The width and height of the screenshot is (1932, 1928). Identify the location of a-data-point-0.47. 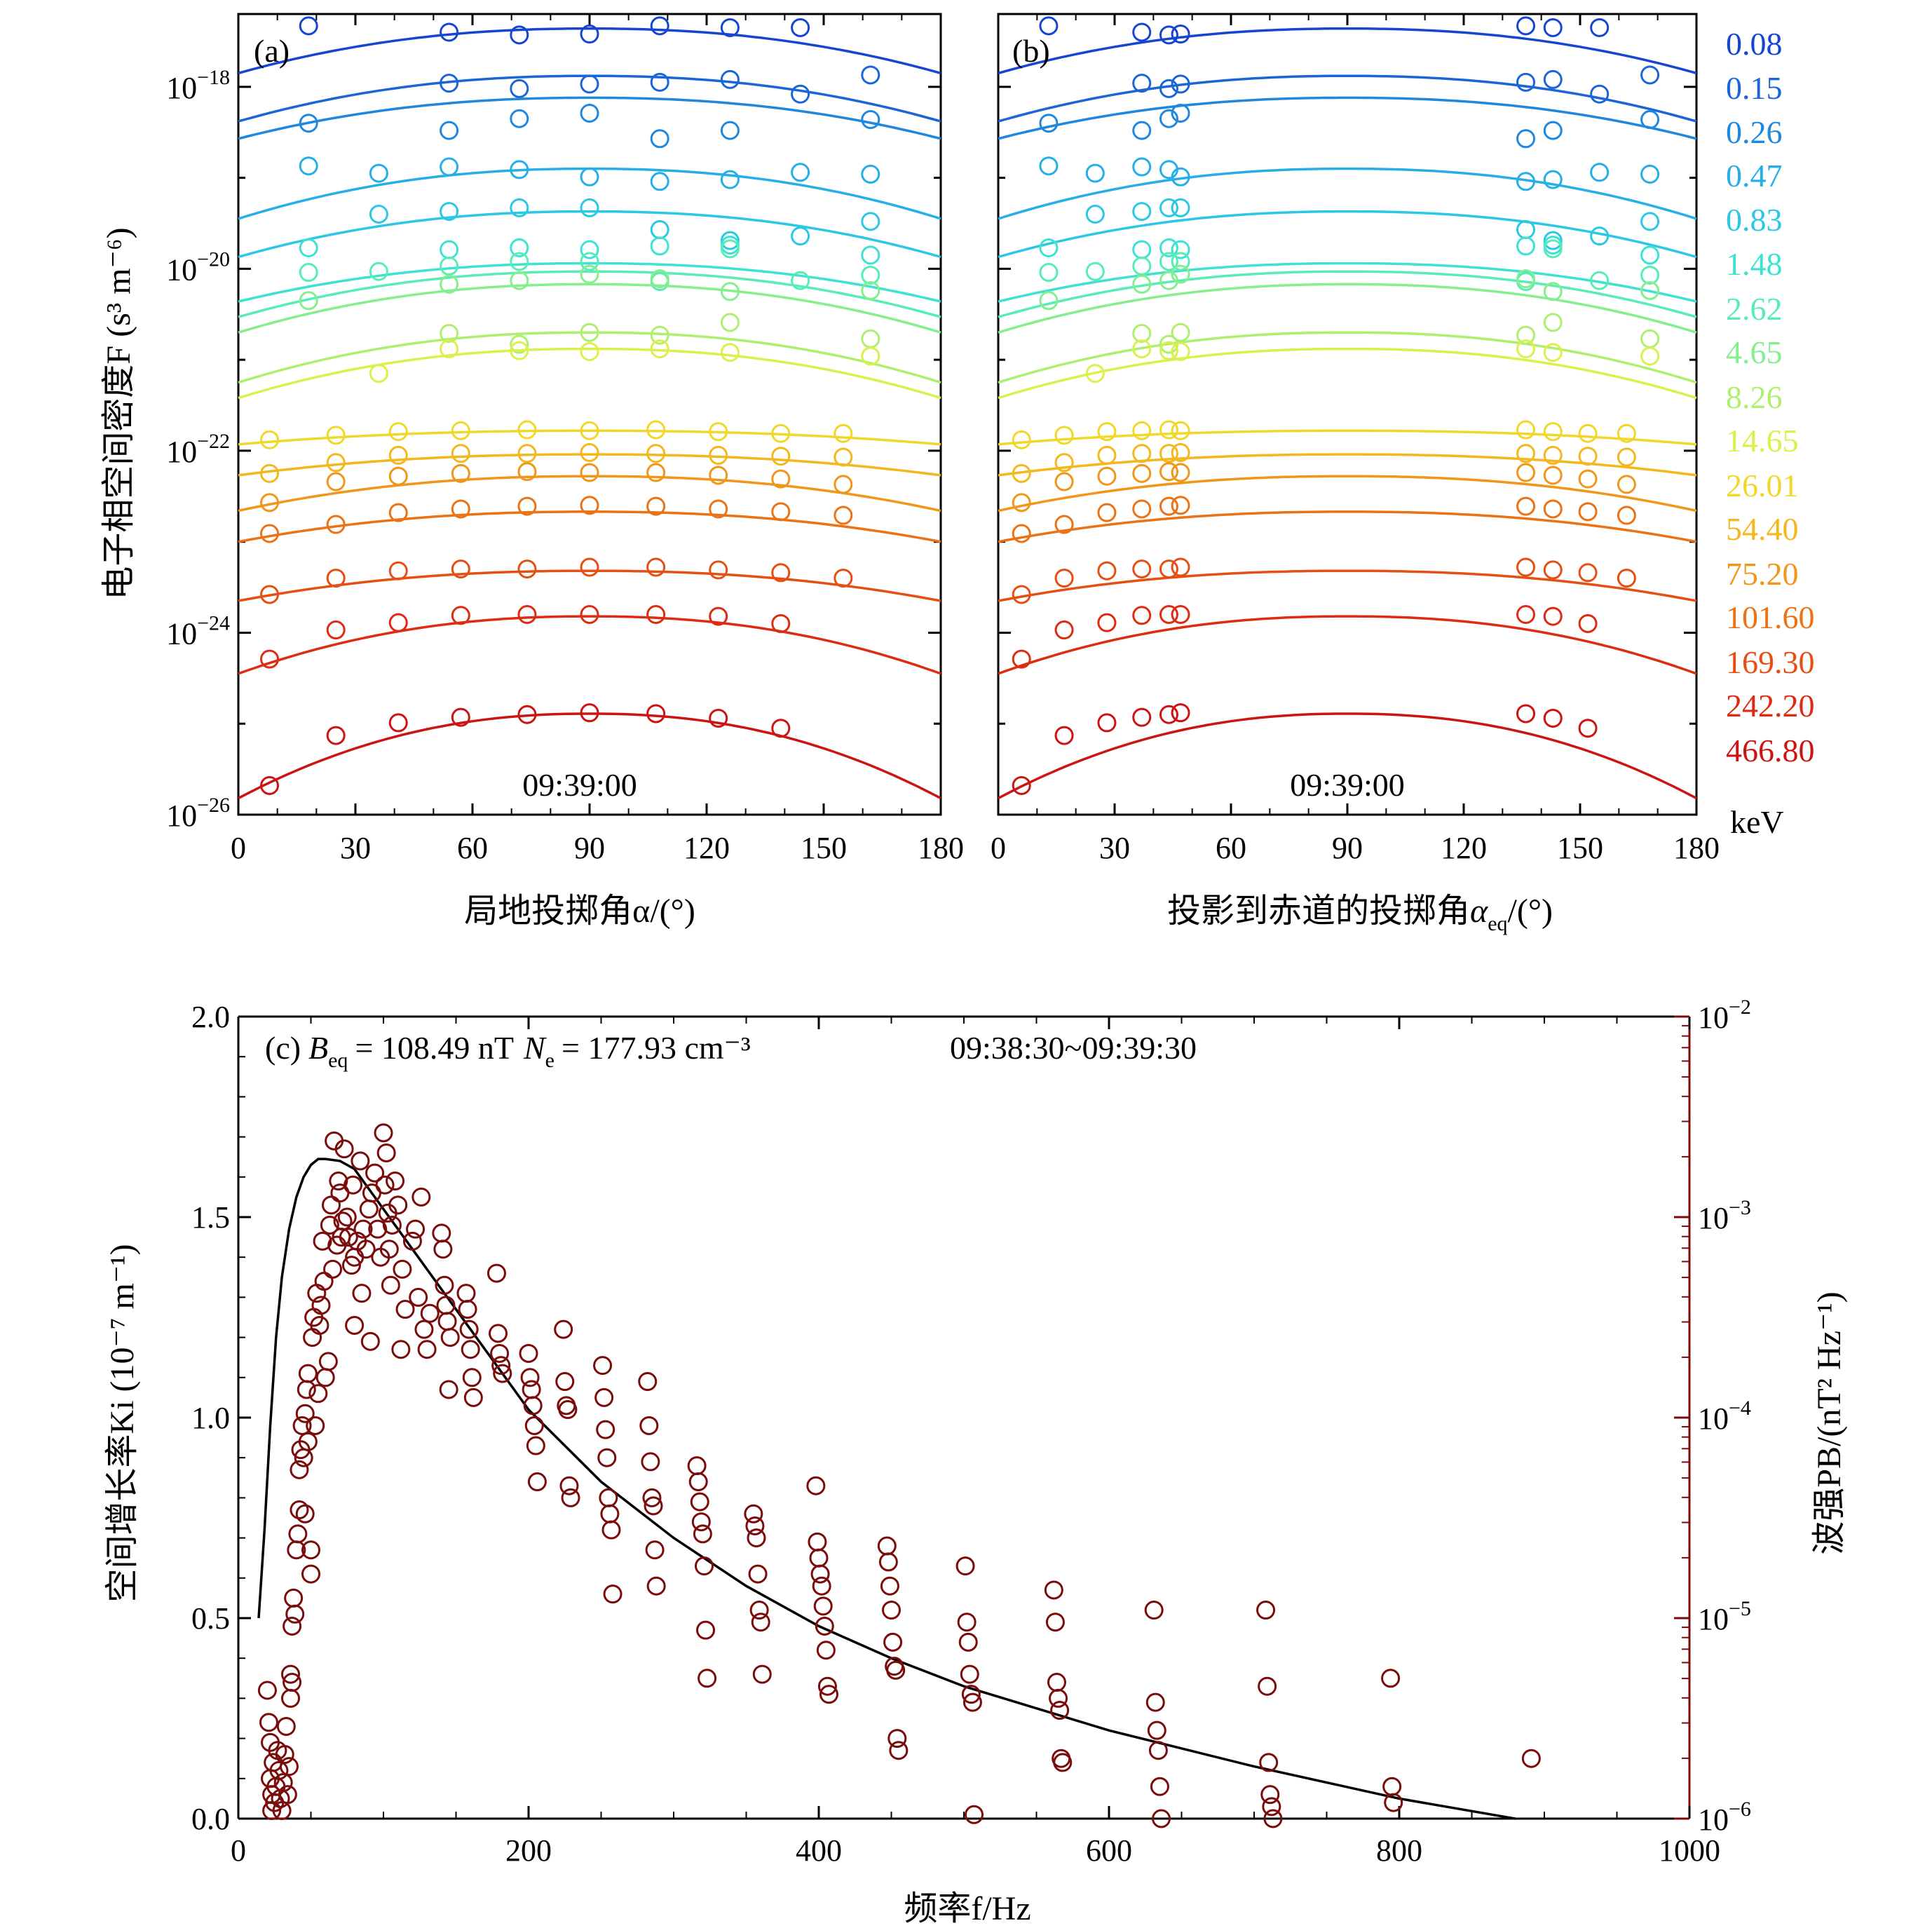
(589, 176).